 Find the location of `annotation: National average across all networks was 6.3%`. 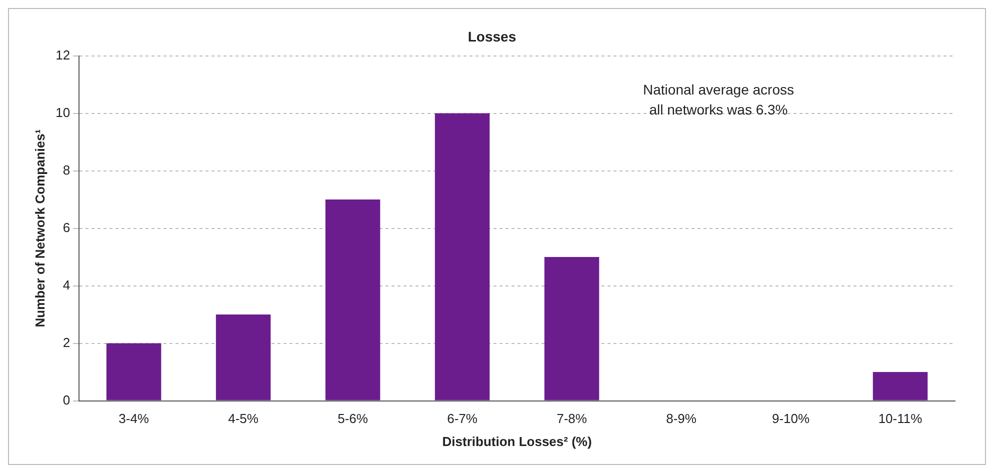

annotation: National average across all networks was 6.3% is located at coordinates (718, 100).